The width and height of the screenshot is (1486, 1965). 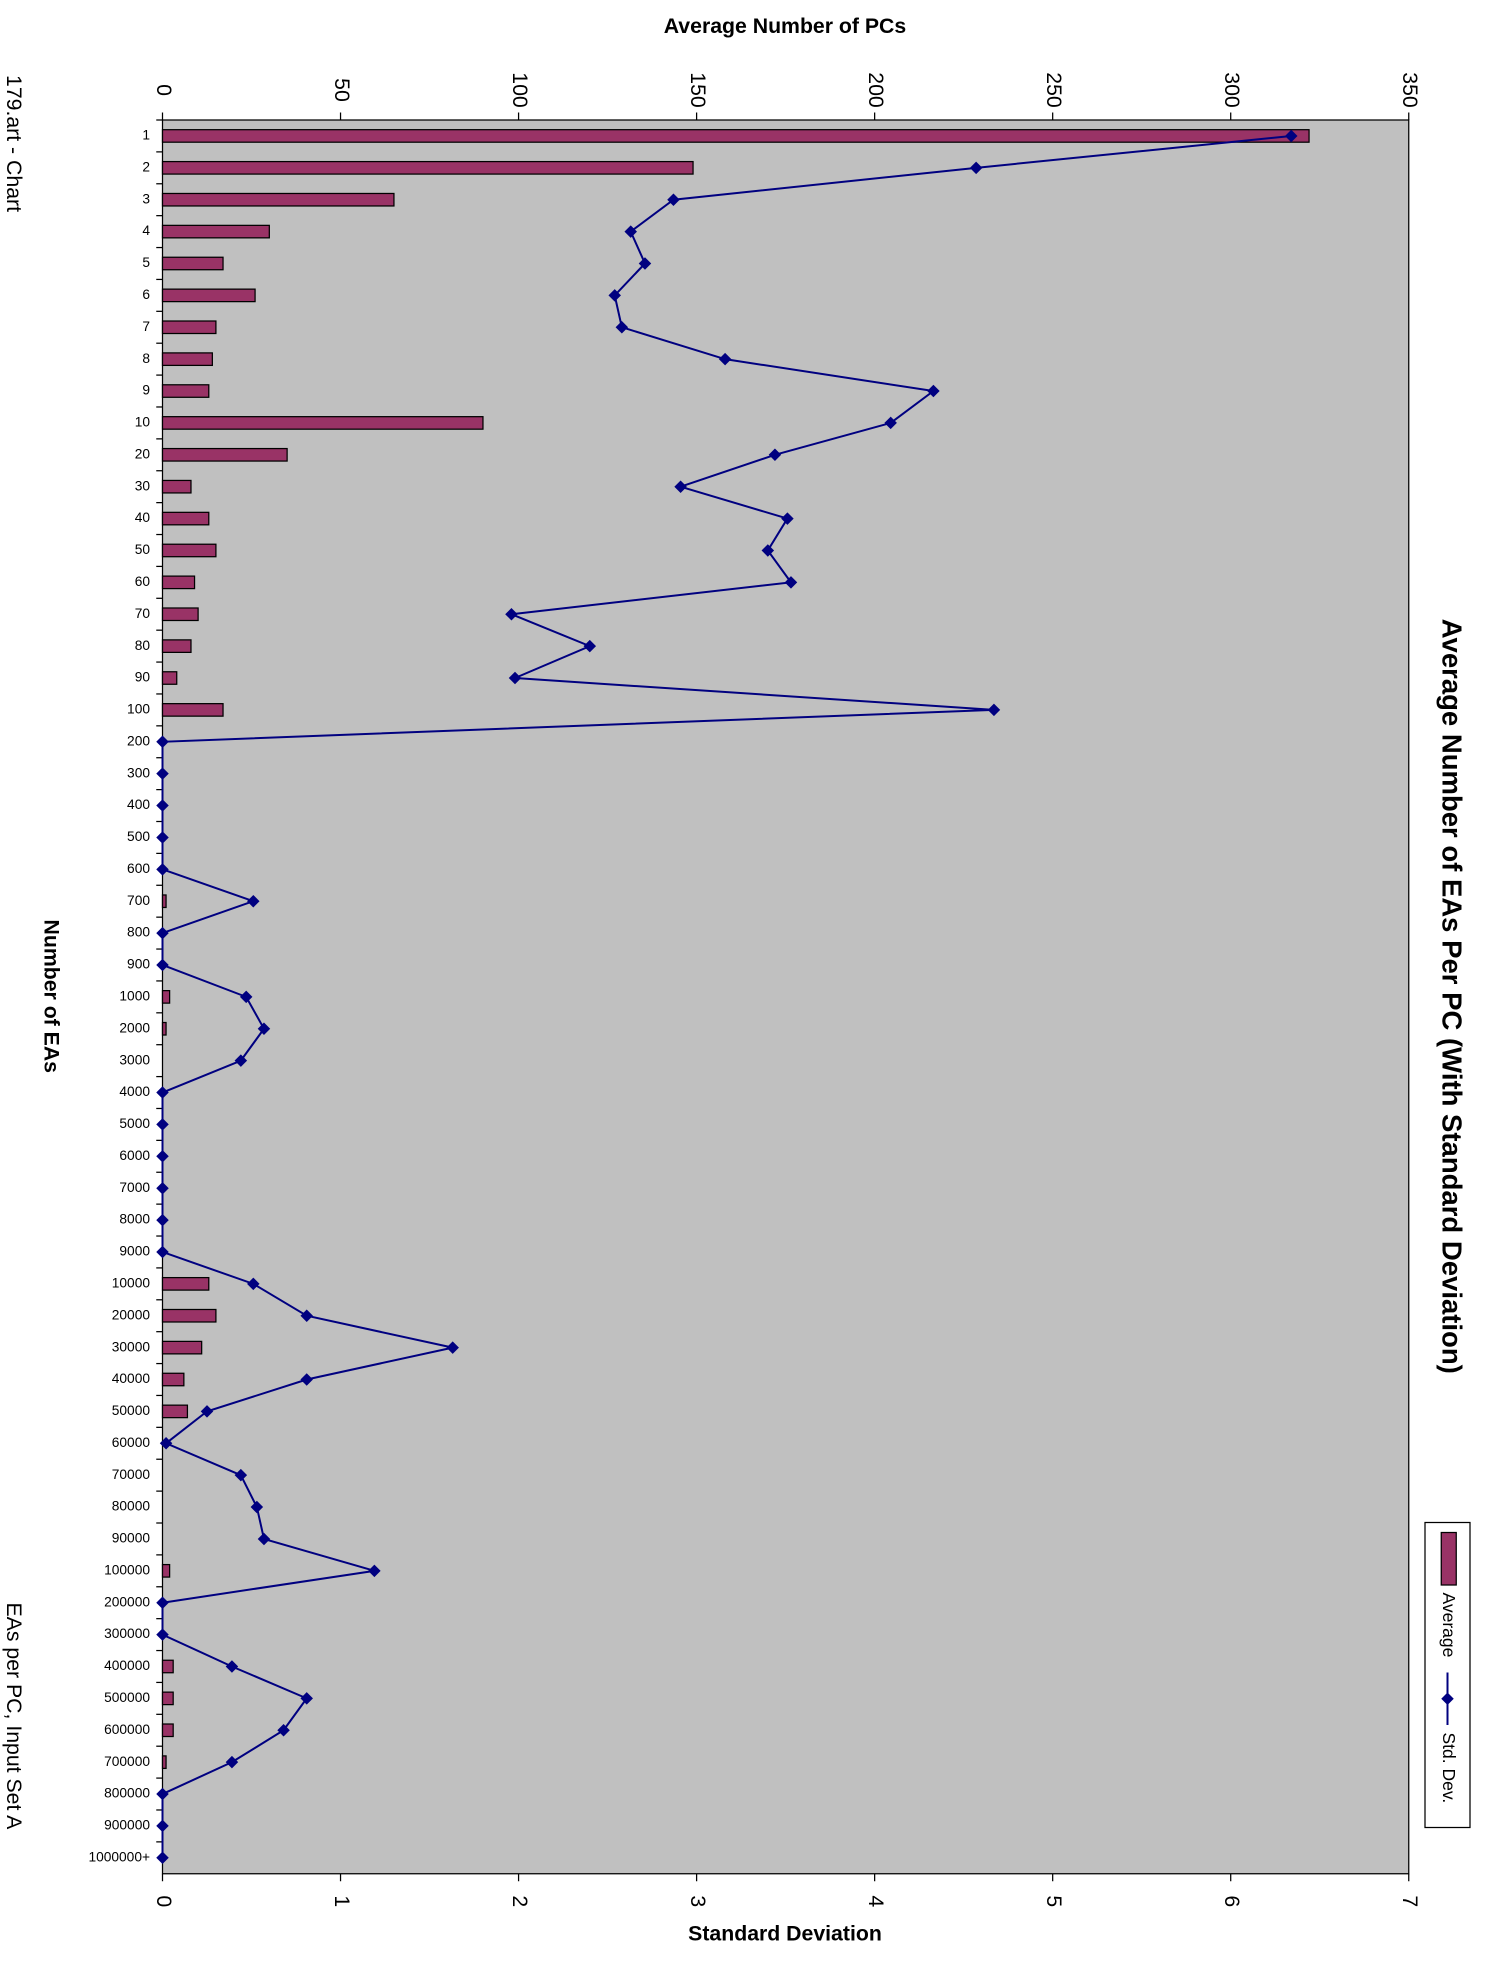 I want to click on y-tick-label: 900000, so click(x=127, y=1825).